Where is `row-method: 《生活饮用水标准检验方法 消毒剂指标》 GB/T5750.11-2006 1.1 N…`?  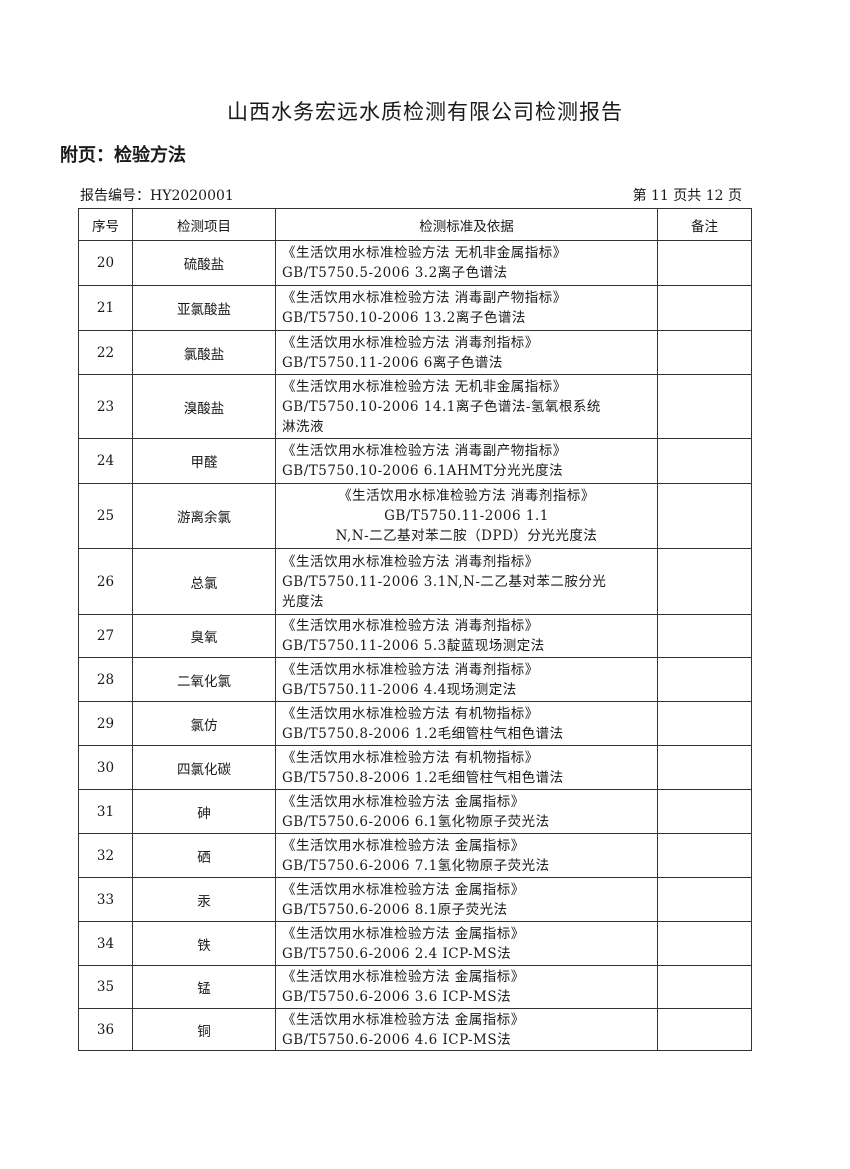
row-method: 《生活饮用水标准检验方法 消毒剂指标》 GB/T5750.11-2006 1.1 N… is located at coordinates (466, 516).